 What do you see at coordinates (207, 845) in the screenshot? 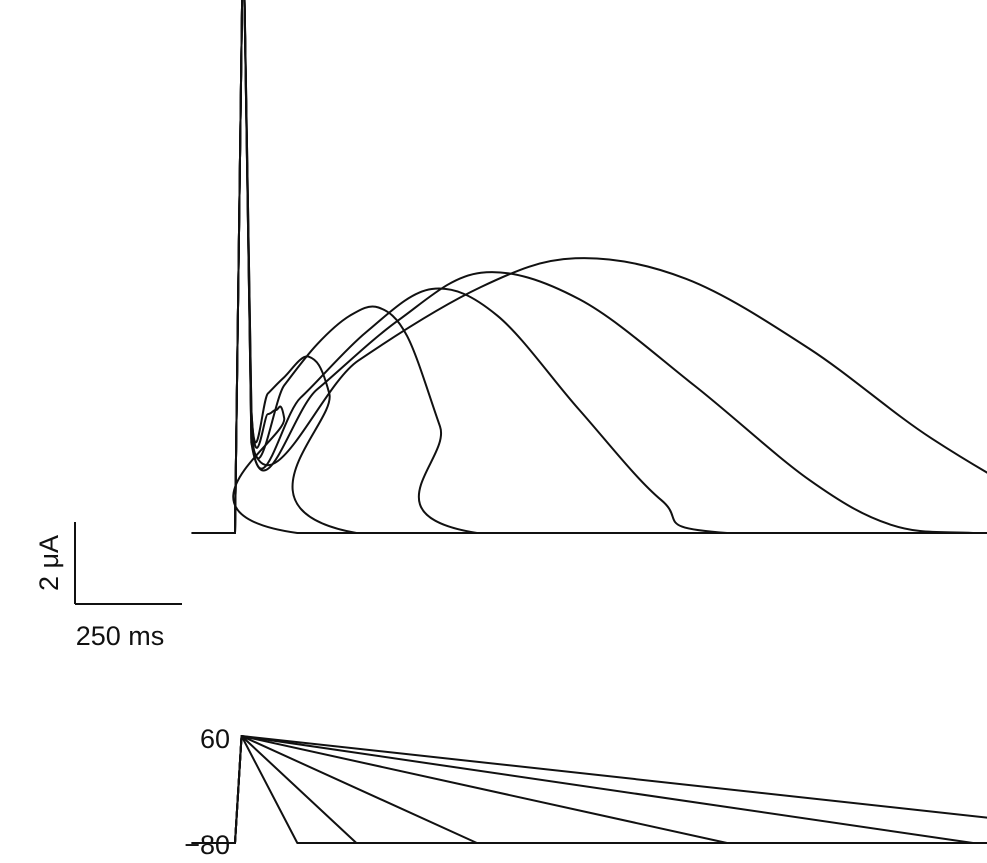
I see `voltage-tick-label-bottom: −80` at bounding box center [207, 845].